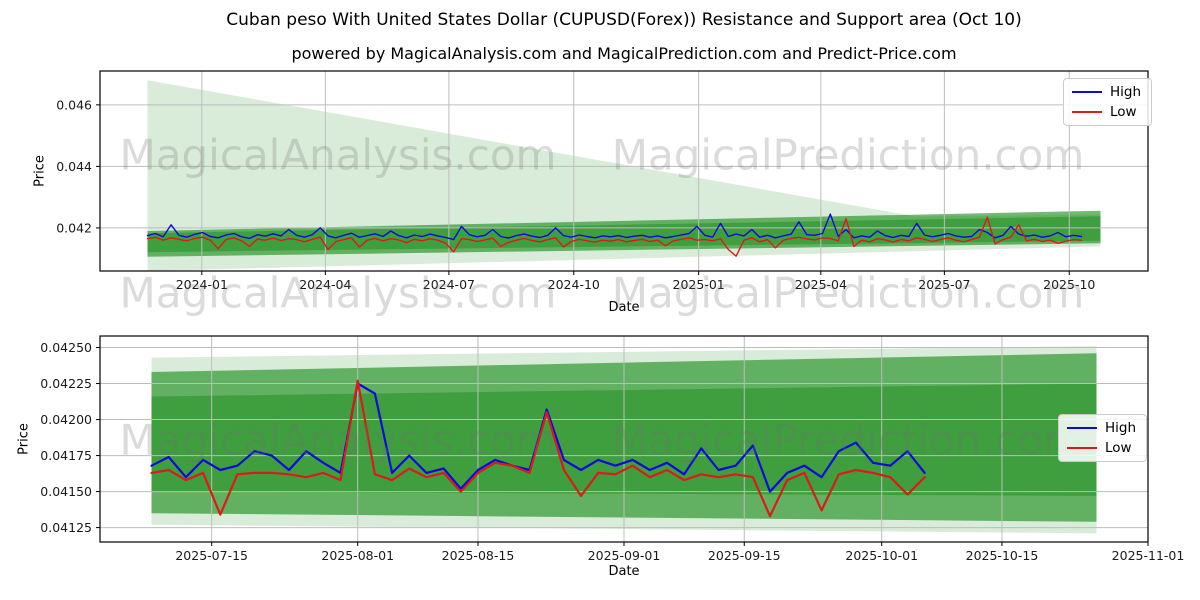 The height and width of the screenshot is (600, 1200). Describe the element at coordinates (624, 571) in the screenshot. I see `bottom-xlabel: Date` at that location.